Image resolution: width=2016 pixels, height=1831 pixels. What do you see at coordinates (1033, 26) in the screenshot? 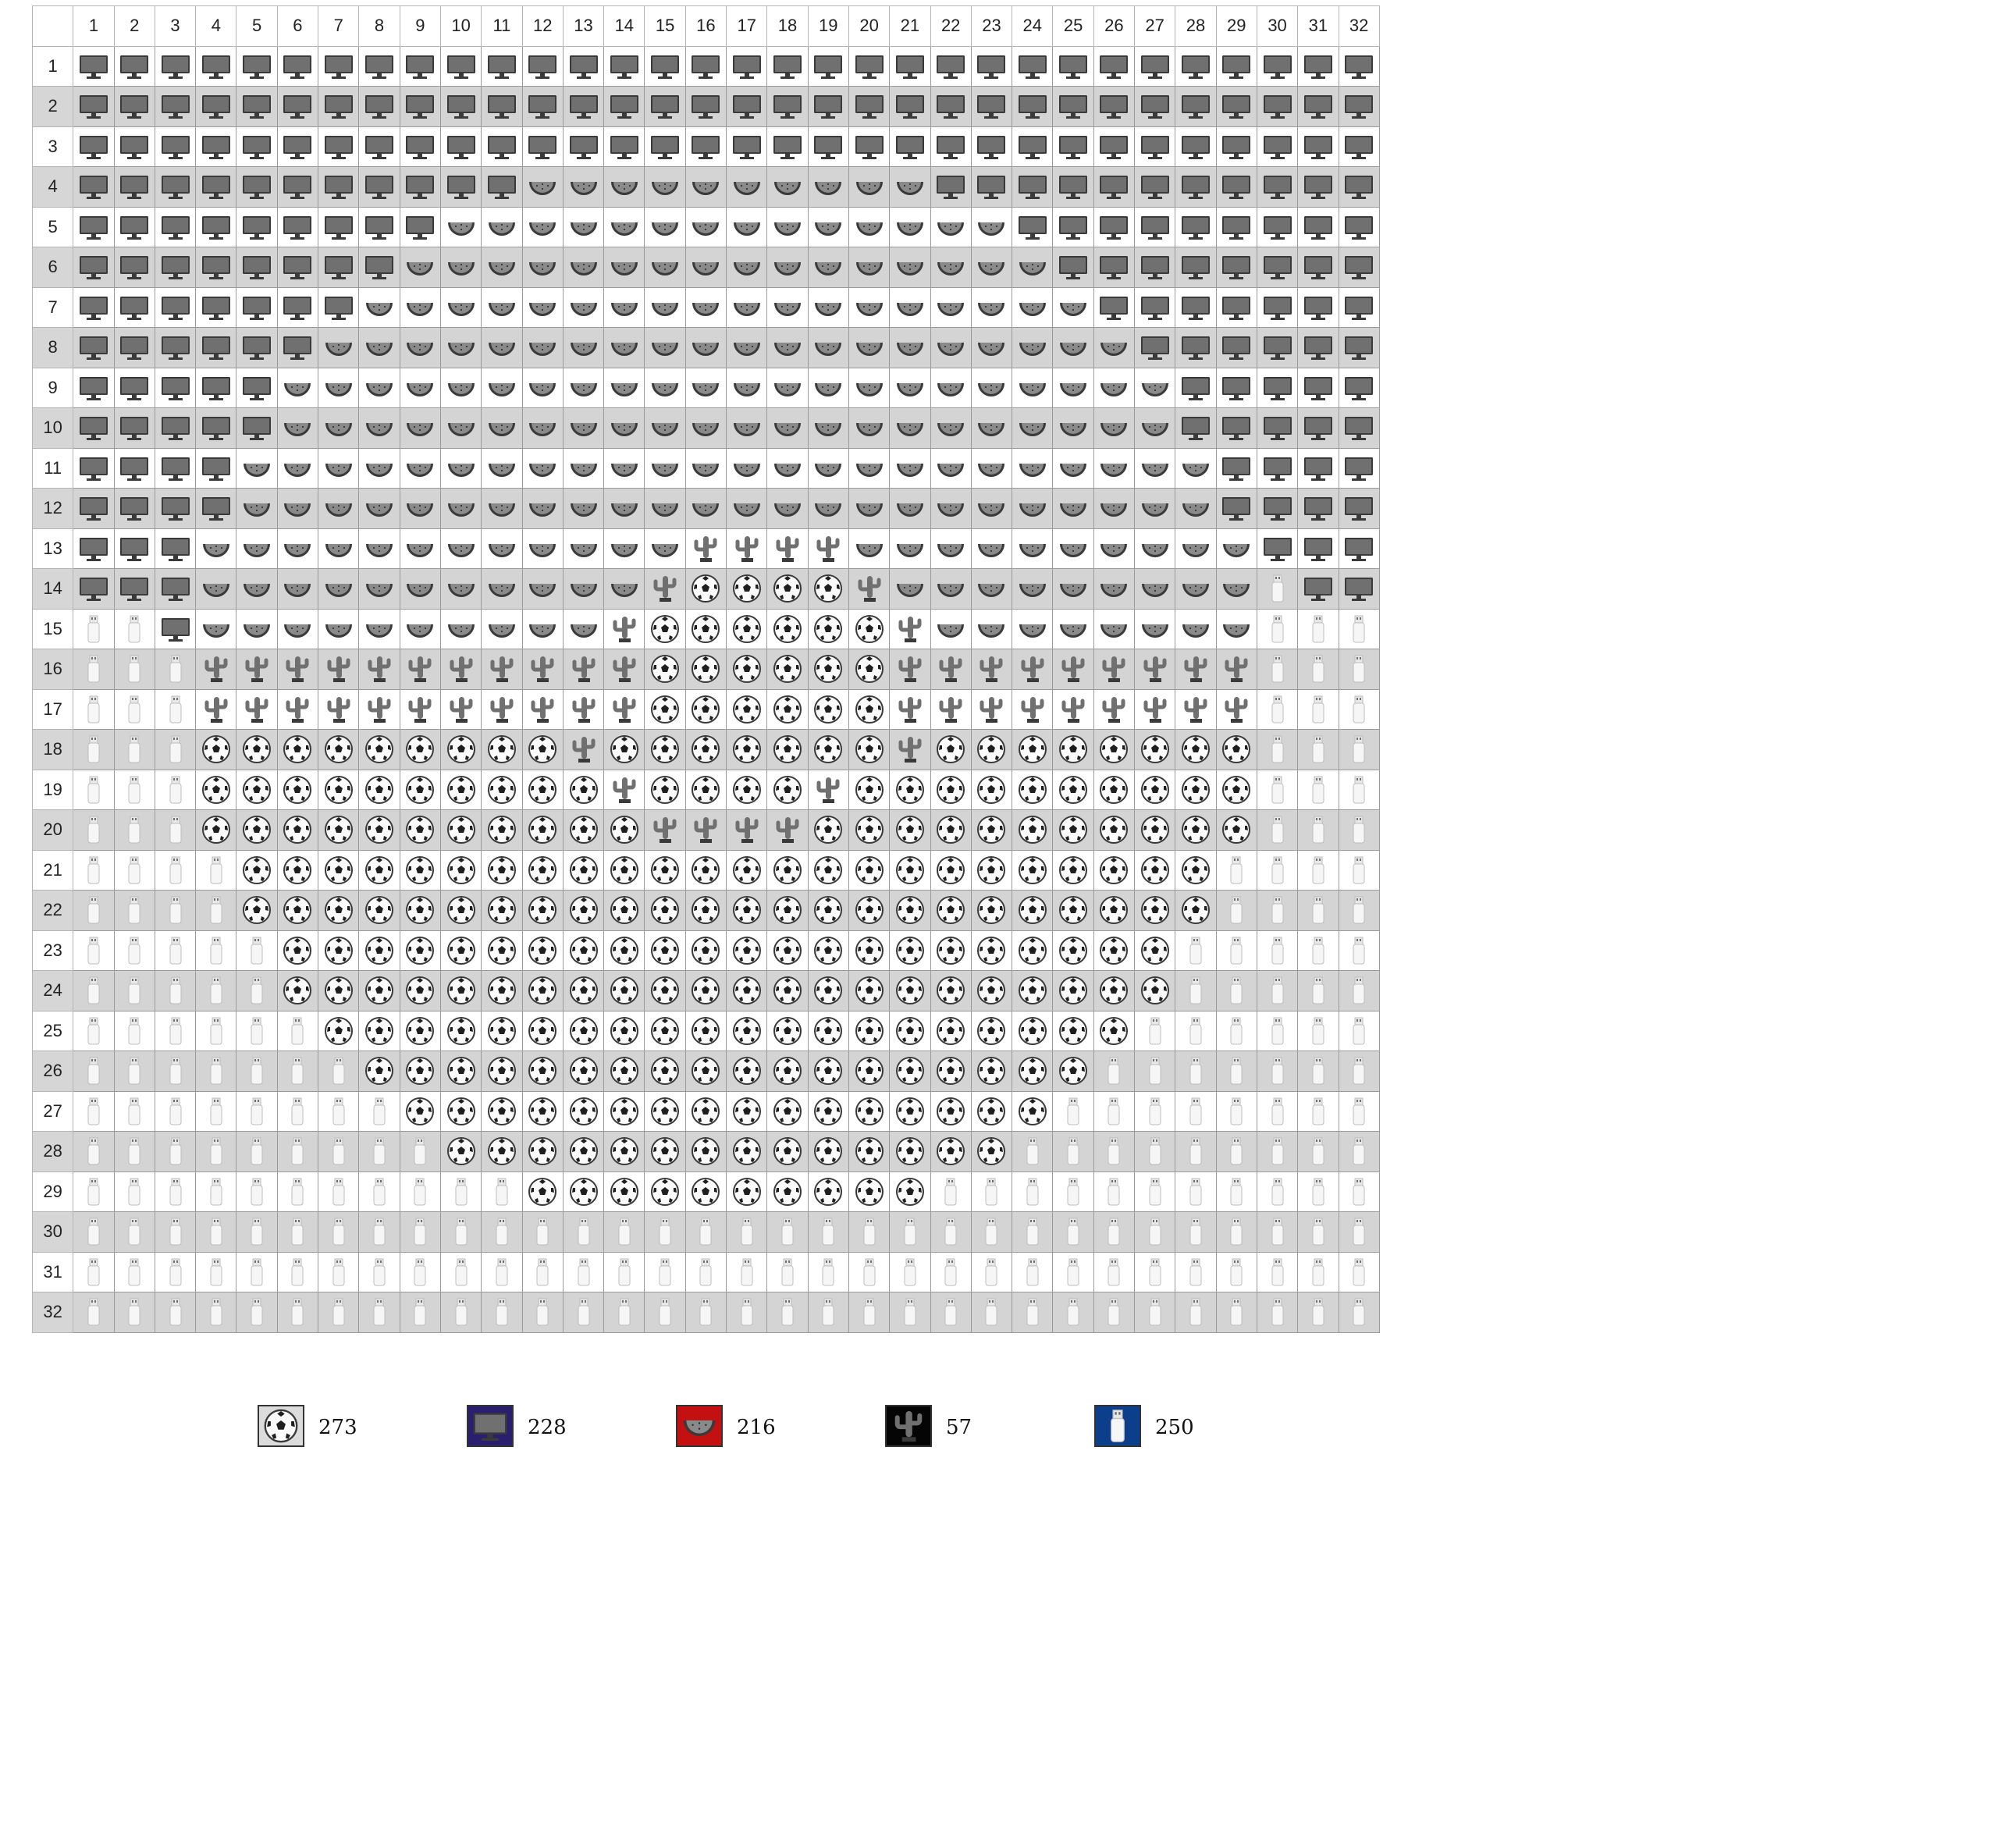
I see `column-header: 24` at bounding box center [1033, 26].